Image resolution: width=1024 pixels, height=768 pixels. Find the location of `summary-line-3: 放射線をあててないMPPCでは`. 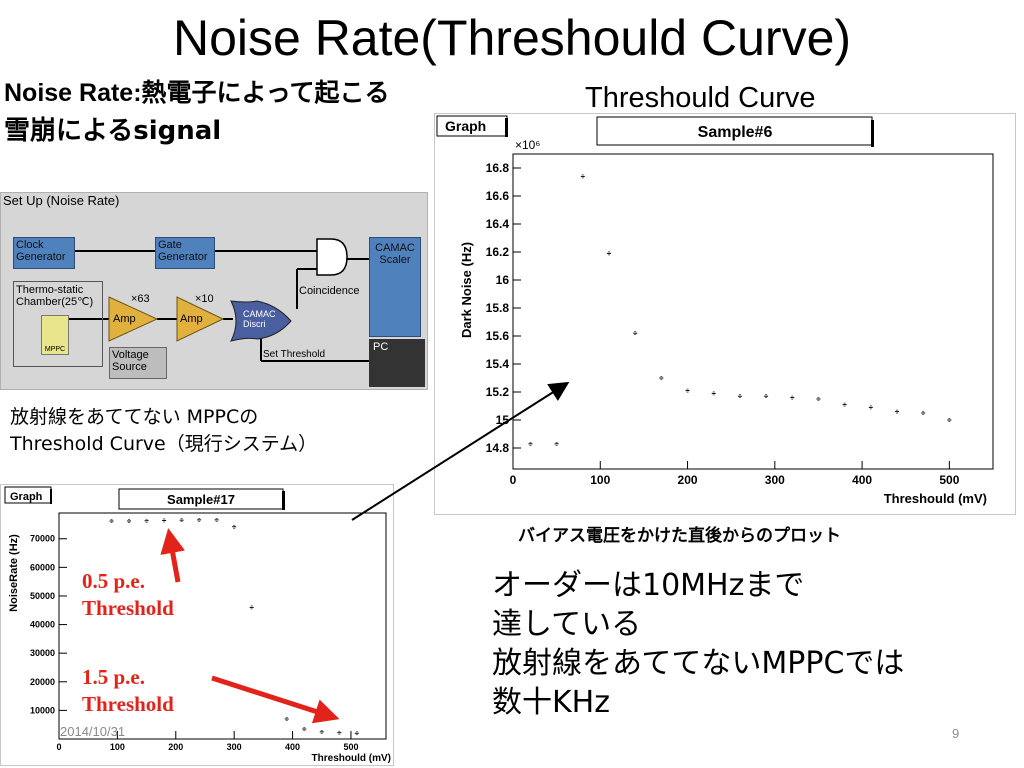

summary-line-3: 放射線をあててないMPPCでは is located at coordinates (698, 663).